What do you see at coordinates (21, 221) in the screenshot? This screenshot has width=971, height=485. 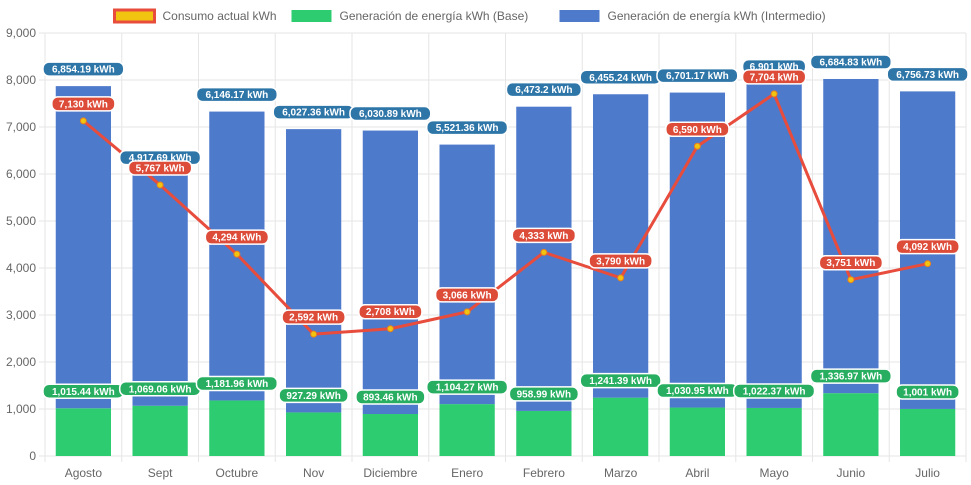 I see `y-tick-label: 5,000` at bounding box center [21, 221].